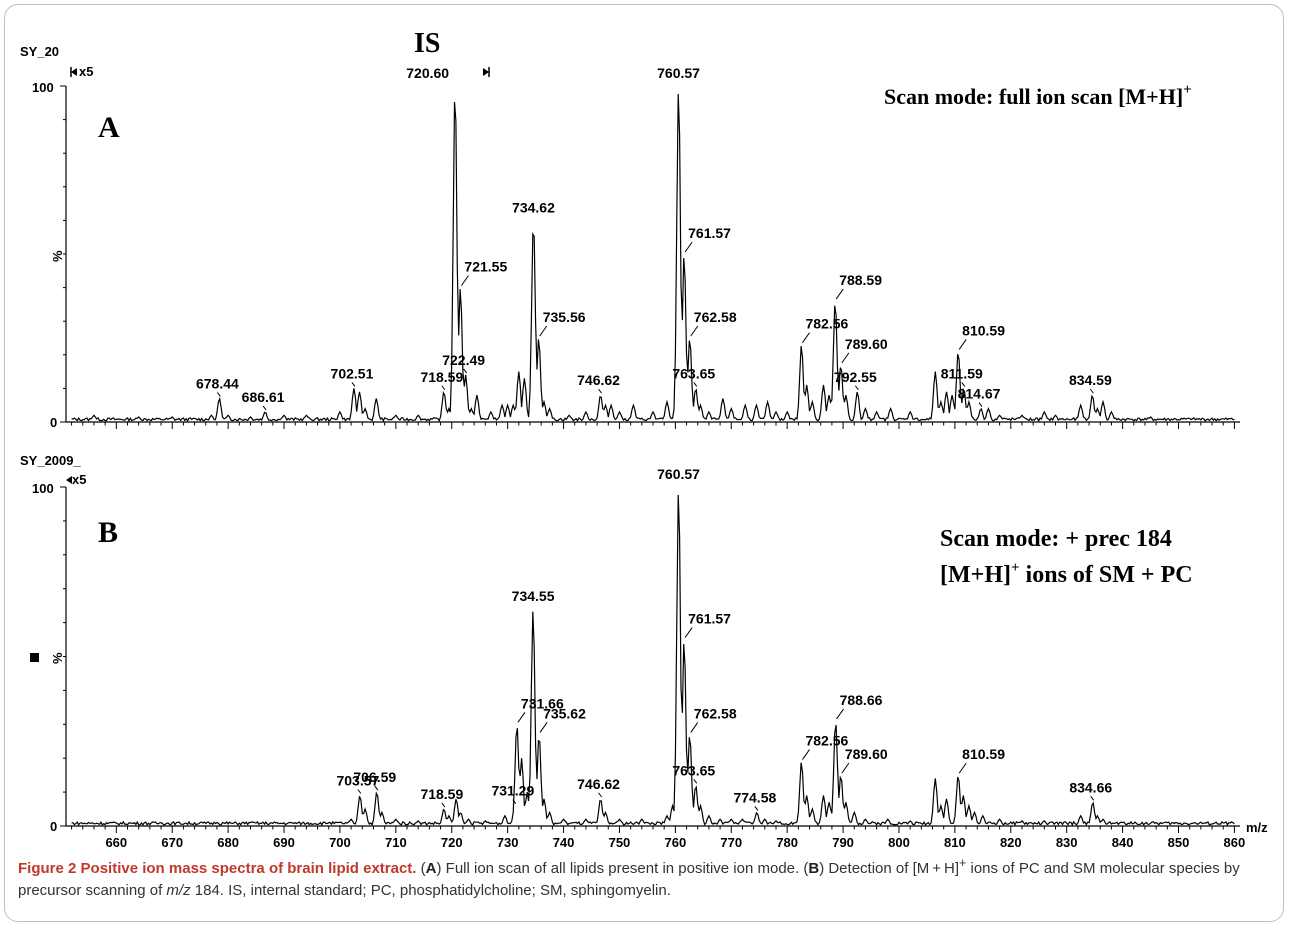 The height and width of the screenshot is (926, 1290). What do you see at coordinates (709, 619) in the screenshot?
I see `panel-b-peak-label: 761.57` at bounding box center [709, 619].